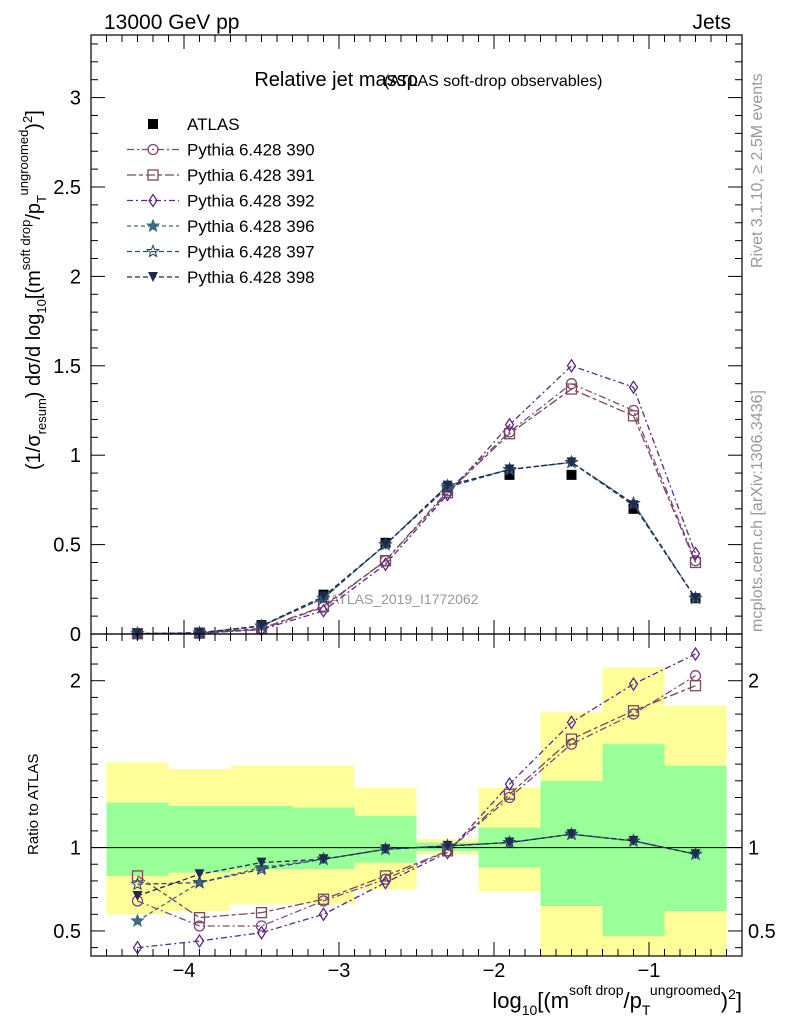 The image size is (786, 1024). Describe the element at coordinates (493, 81) in the screenshot. I see `main-title-sub: (ATLAS soft-drop observables)` at that location.